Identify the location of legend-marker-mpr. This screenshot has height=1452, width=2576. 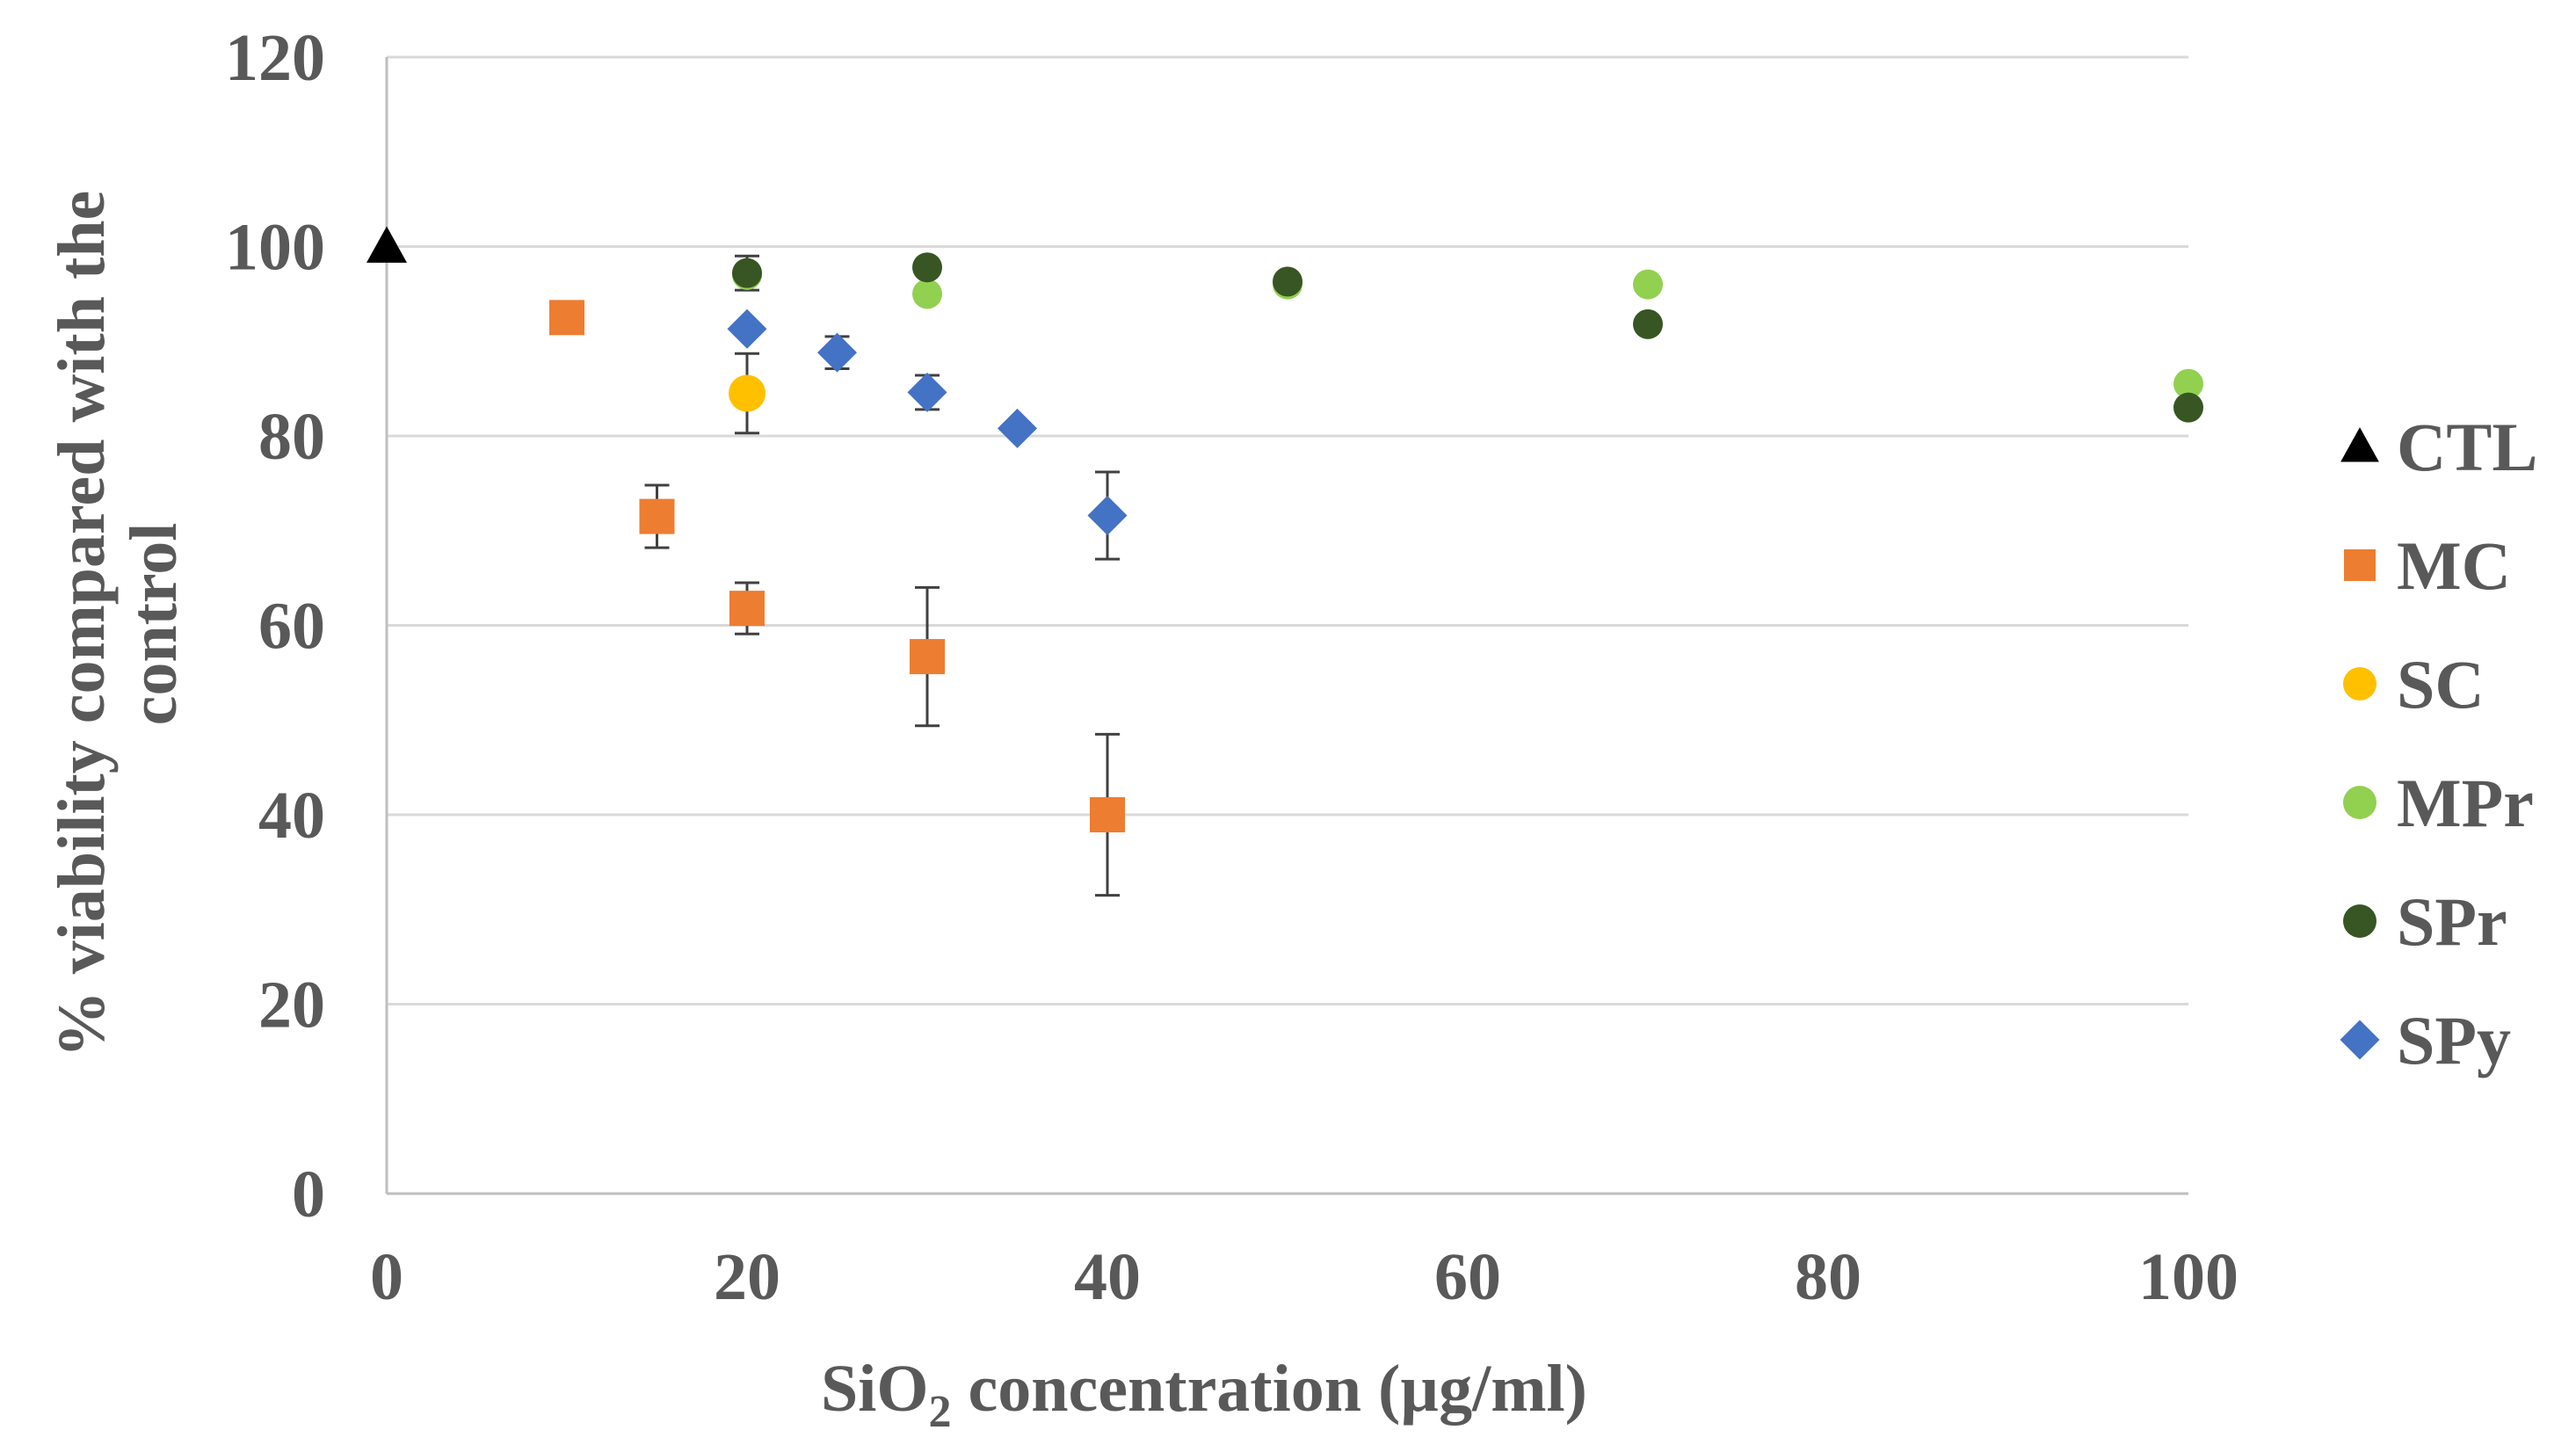
(2359, 802).